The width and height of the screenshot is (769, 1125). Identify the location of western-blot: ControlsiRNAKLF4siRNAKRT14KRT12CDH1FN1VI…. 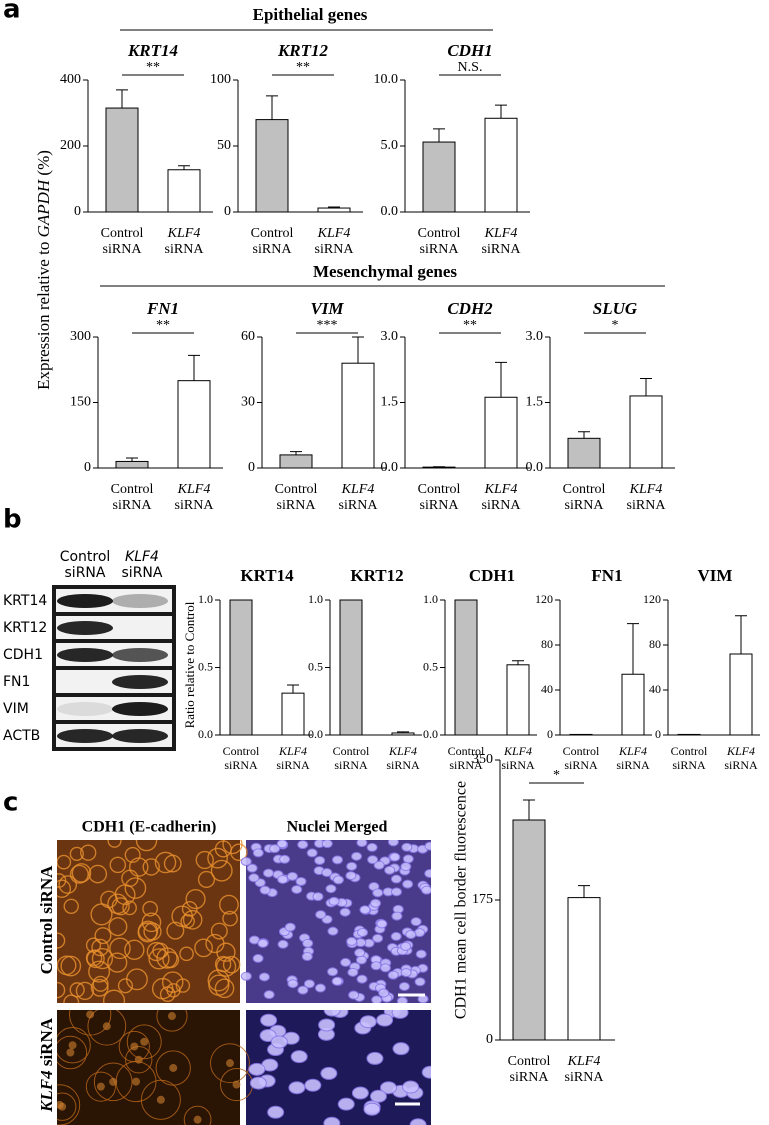
(89, 650).